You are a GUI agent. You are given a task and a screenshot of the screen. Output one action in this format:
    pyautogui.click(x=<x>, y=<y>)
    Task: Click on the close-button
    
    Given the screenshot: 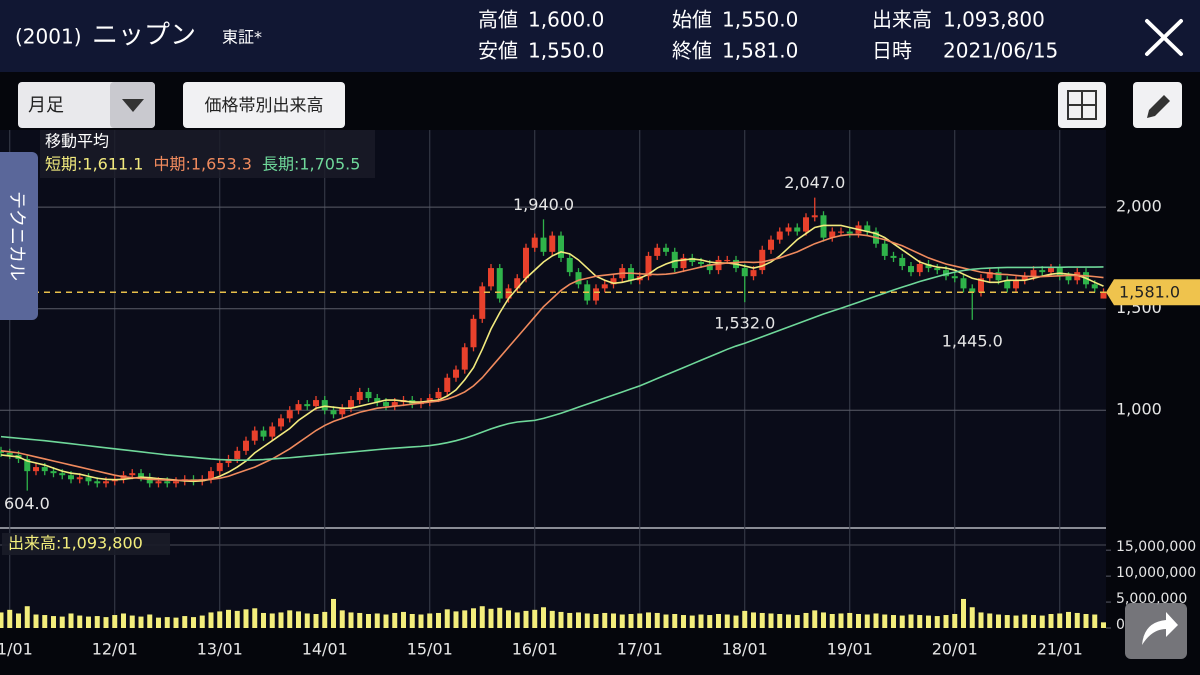 What is the action you would take?
    pyautogui.click(x=1164, y=37)
    